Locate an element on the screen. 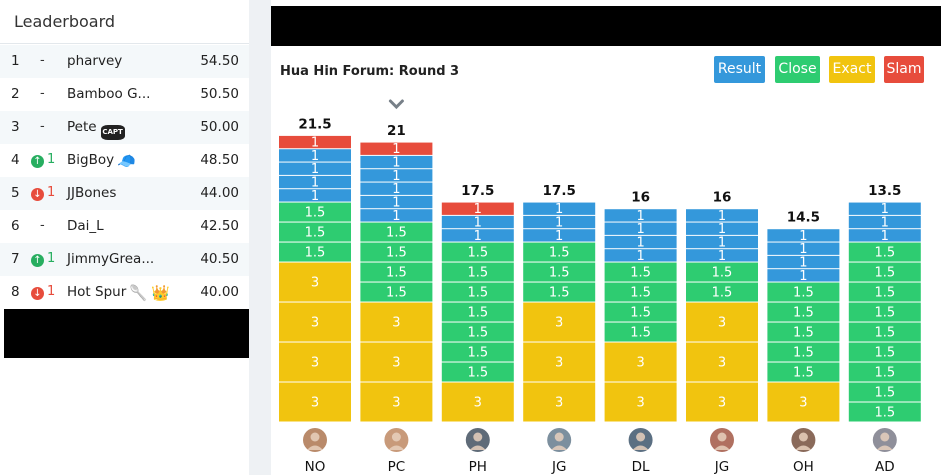 The width and height of the screenshot is (941, 475). legend-result-button: Result is located at coordinates (739, 69).